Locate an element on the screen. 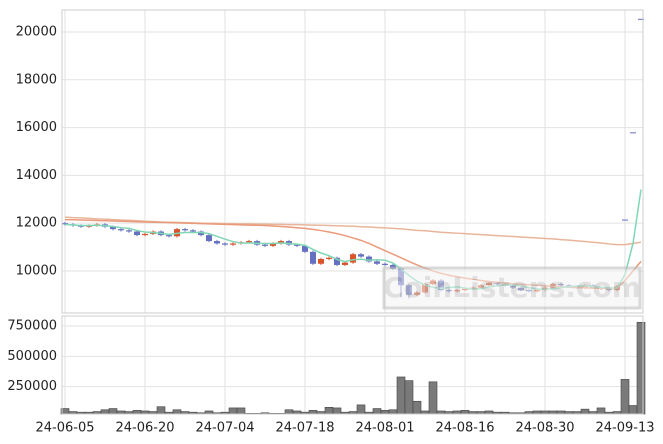 Image resolution: width=663 pixels, height=444 pixels. x-tick-label: 24-07-18 is located at coordinates (304, 428).